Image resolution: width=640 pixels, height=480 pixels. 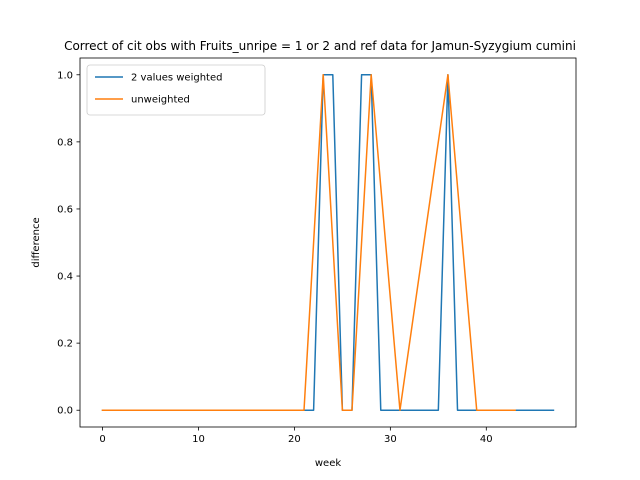 What do you see at coordinates (102, 439) in the screenshot?
I see `x-tick-label: 0` at bounding box center [102, 439].